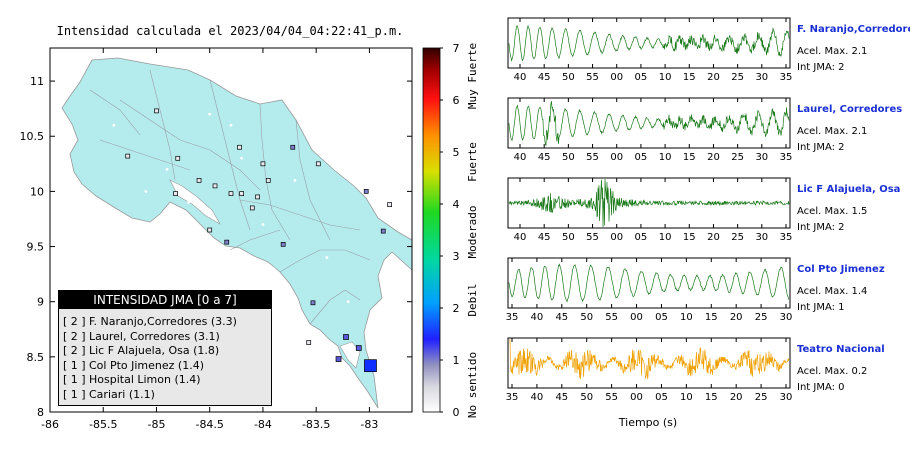 This screenshot has height=460, width=910. What do you see at coordinates (316, 424) in the screenshot?
I see `lon-tick-label: -83.5` at bounding box center [316, 424].